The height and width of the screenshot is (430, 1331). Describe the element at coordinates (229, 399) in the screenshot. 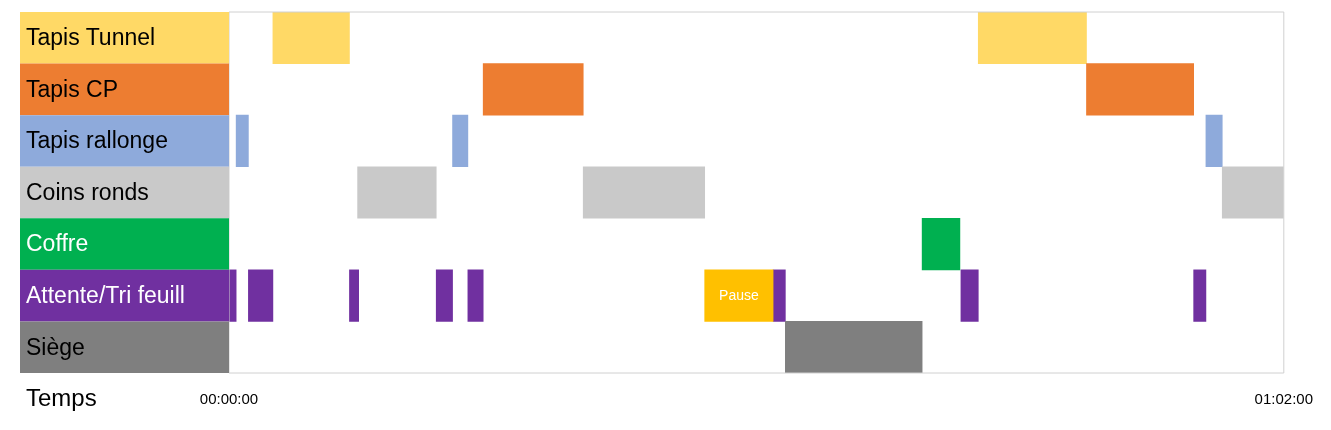

I see `x-tick-label: 00:00:00` at that location.